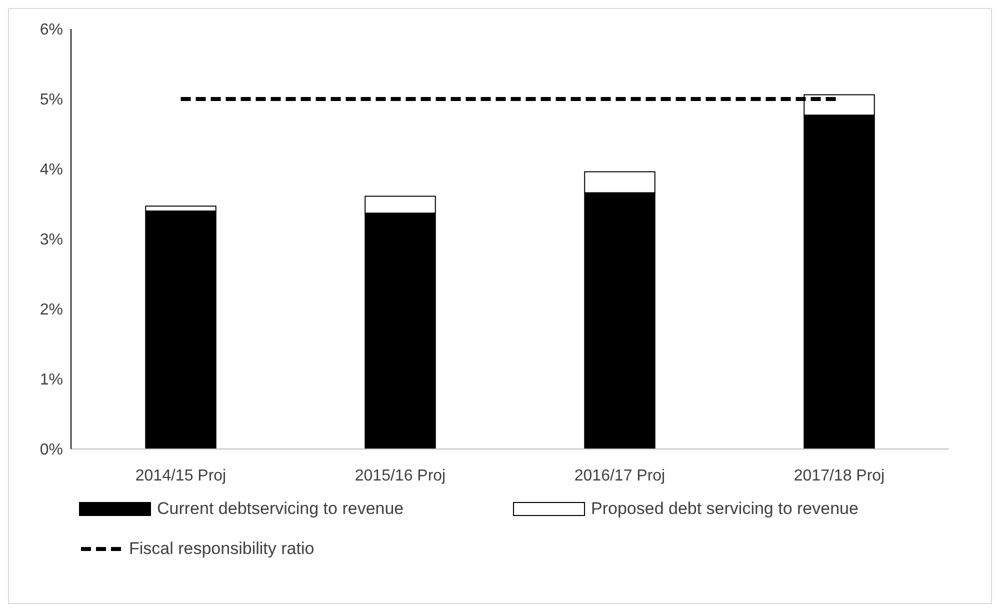 The height and width of the screenshot is (612, 1000). Describe the element at coordinates (724, 509) in the screenshot. I see `legend-label: Proposed debt servicing to revenue` at that location.